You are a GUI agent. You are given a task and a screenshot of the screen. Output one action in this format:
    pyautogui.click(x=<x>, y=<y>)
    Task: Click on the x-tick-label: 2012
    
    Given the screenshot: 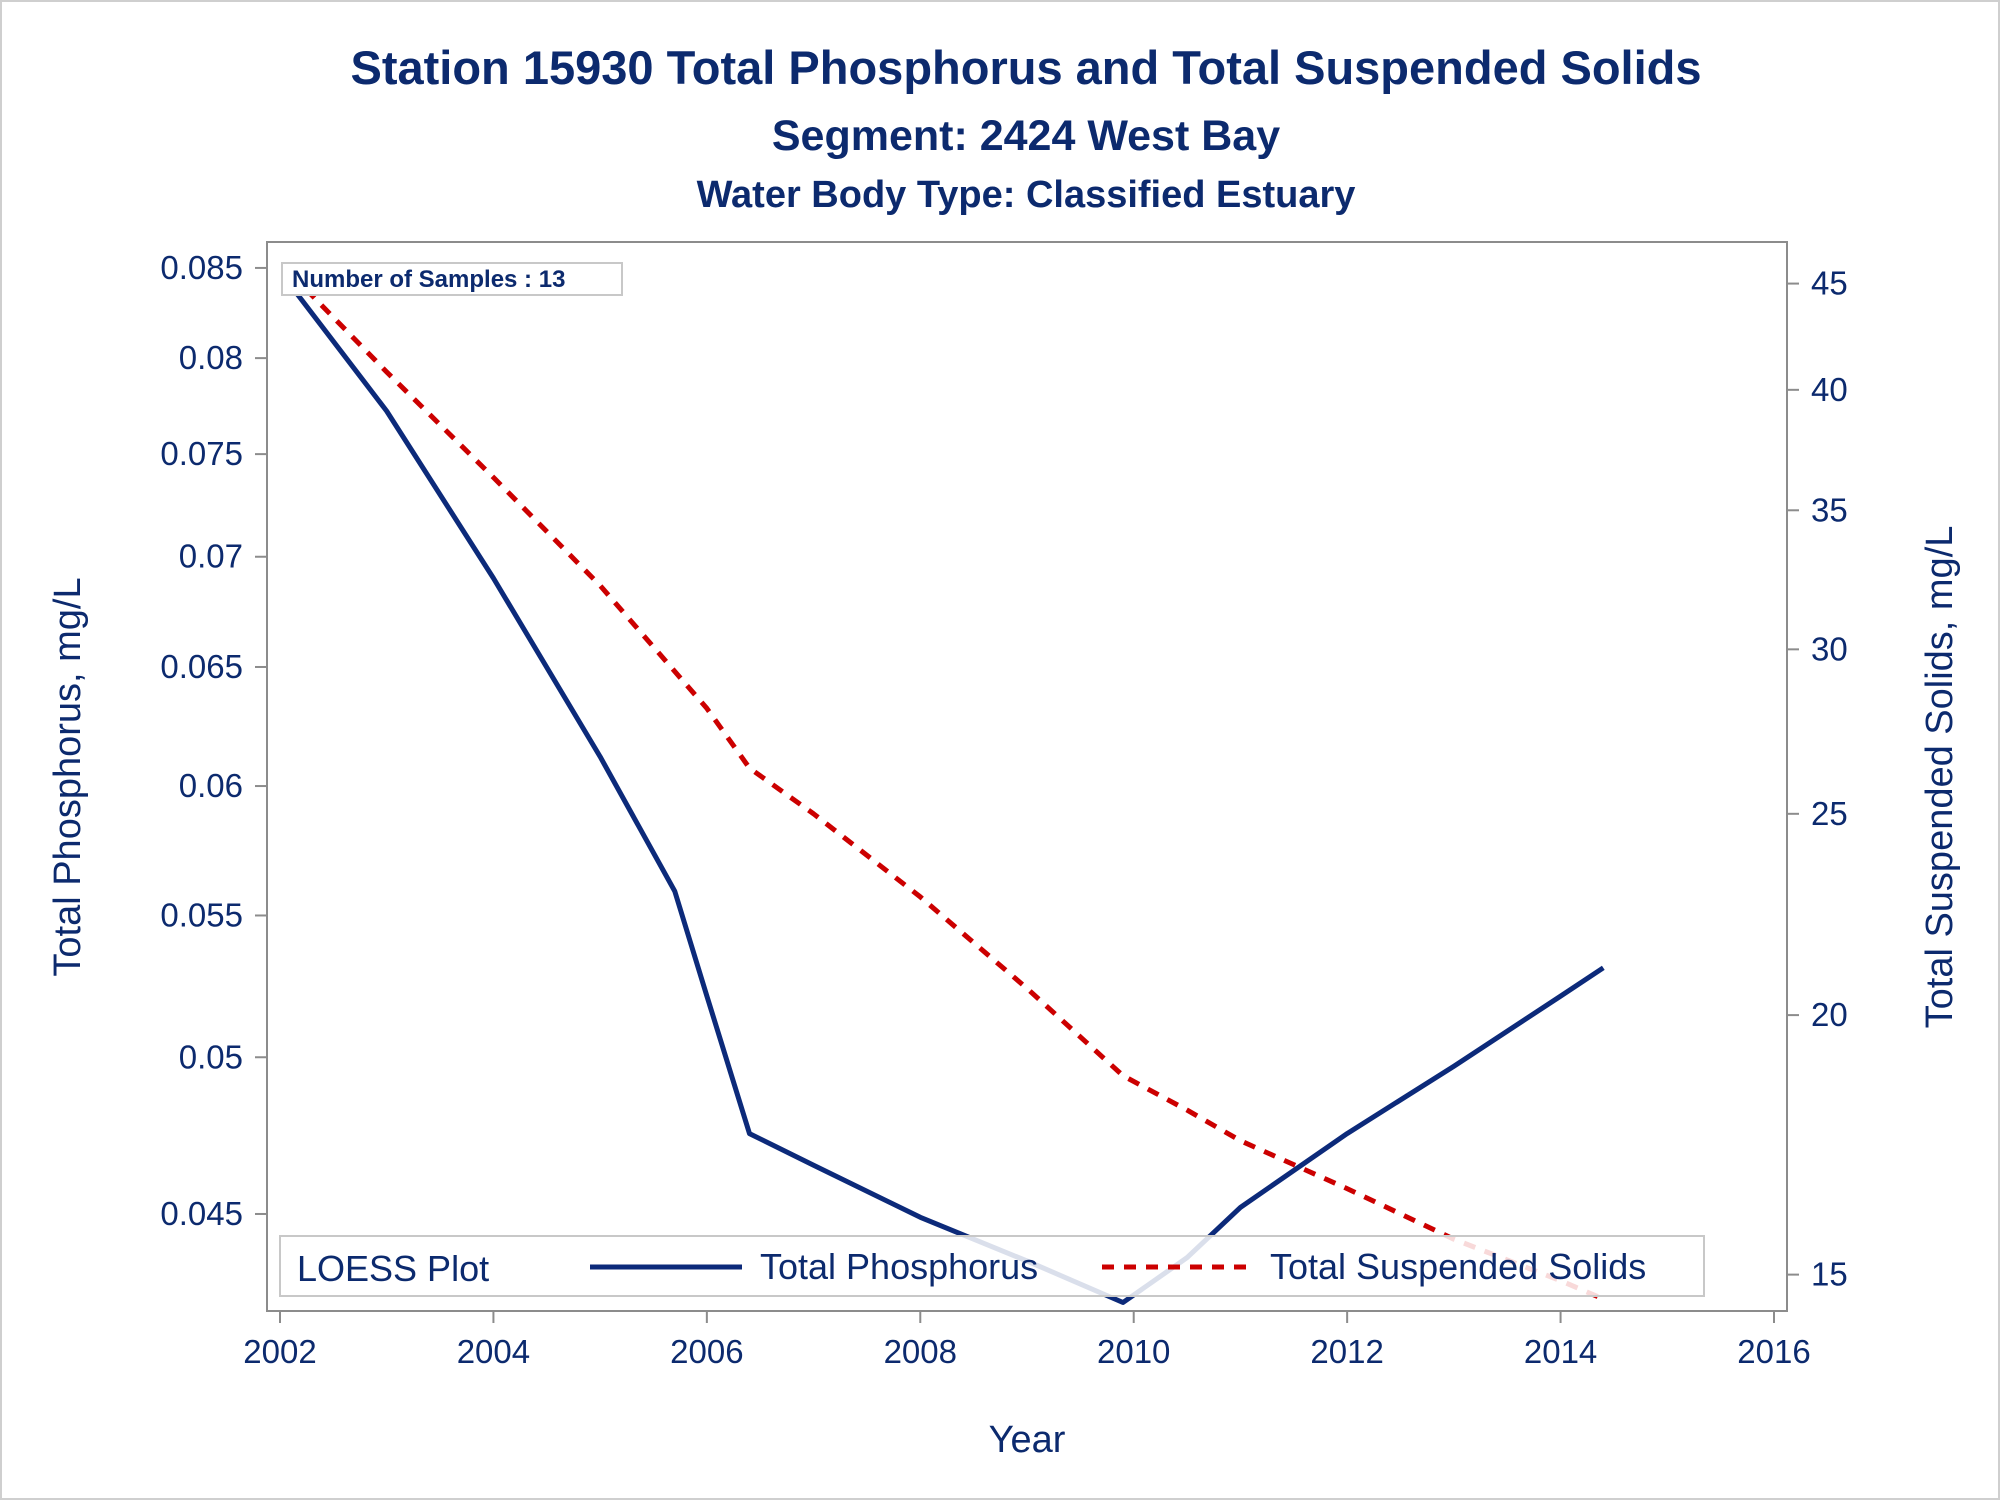 What is the action you would take?
    pyautogui.click(x=1346, y=1351)
    